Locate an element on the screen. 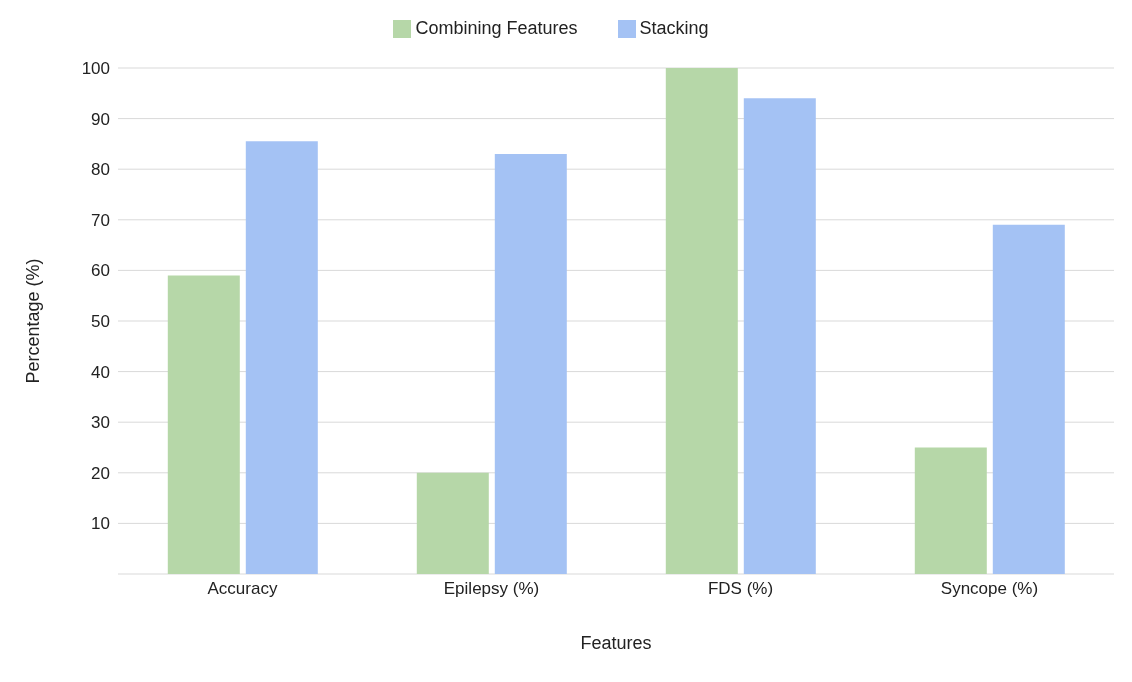 The height and width of the screenshot is (682, 1132). y-tick-label: 70 is located at coordinates (100, 220).